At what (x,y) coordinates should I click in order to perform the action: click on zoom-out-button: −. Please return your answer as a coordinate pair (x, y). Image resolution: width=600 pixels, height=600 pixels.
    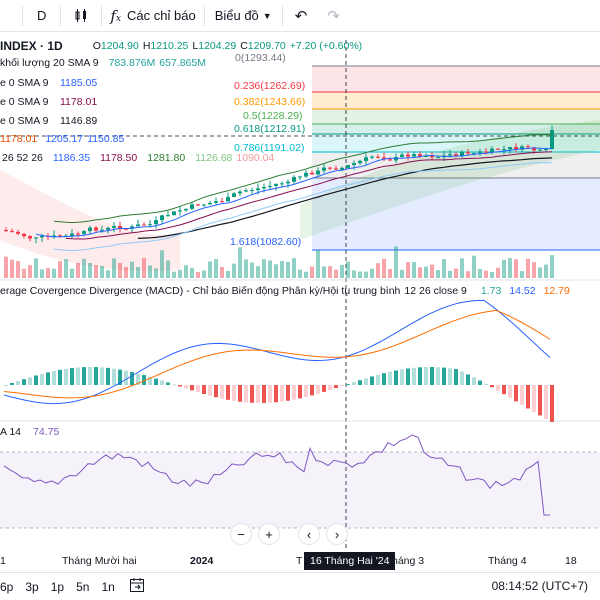
    Looking at the image, I should click on (241, 534).